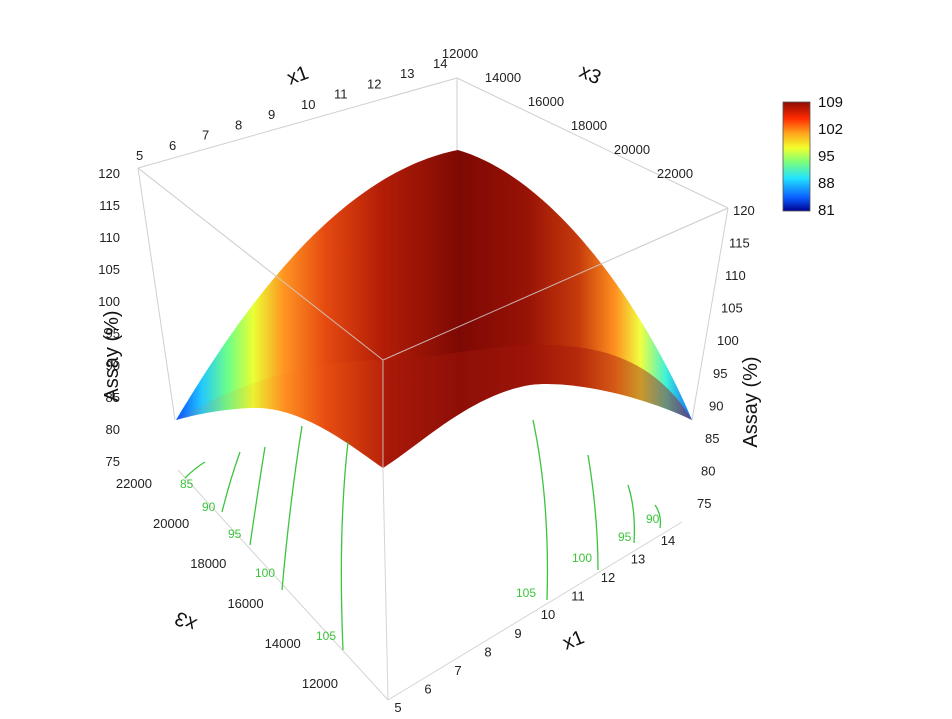 This screenshot has height=719, width=952. I want to click on contour-label-left-90: 90, so click(209, 507).